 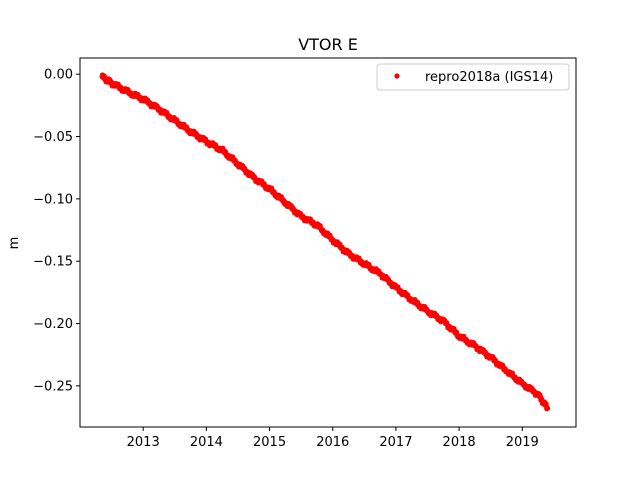 I want to click on legend-box, so click(x=473, y=77).